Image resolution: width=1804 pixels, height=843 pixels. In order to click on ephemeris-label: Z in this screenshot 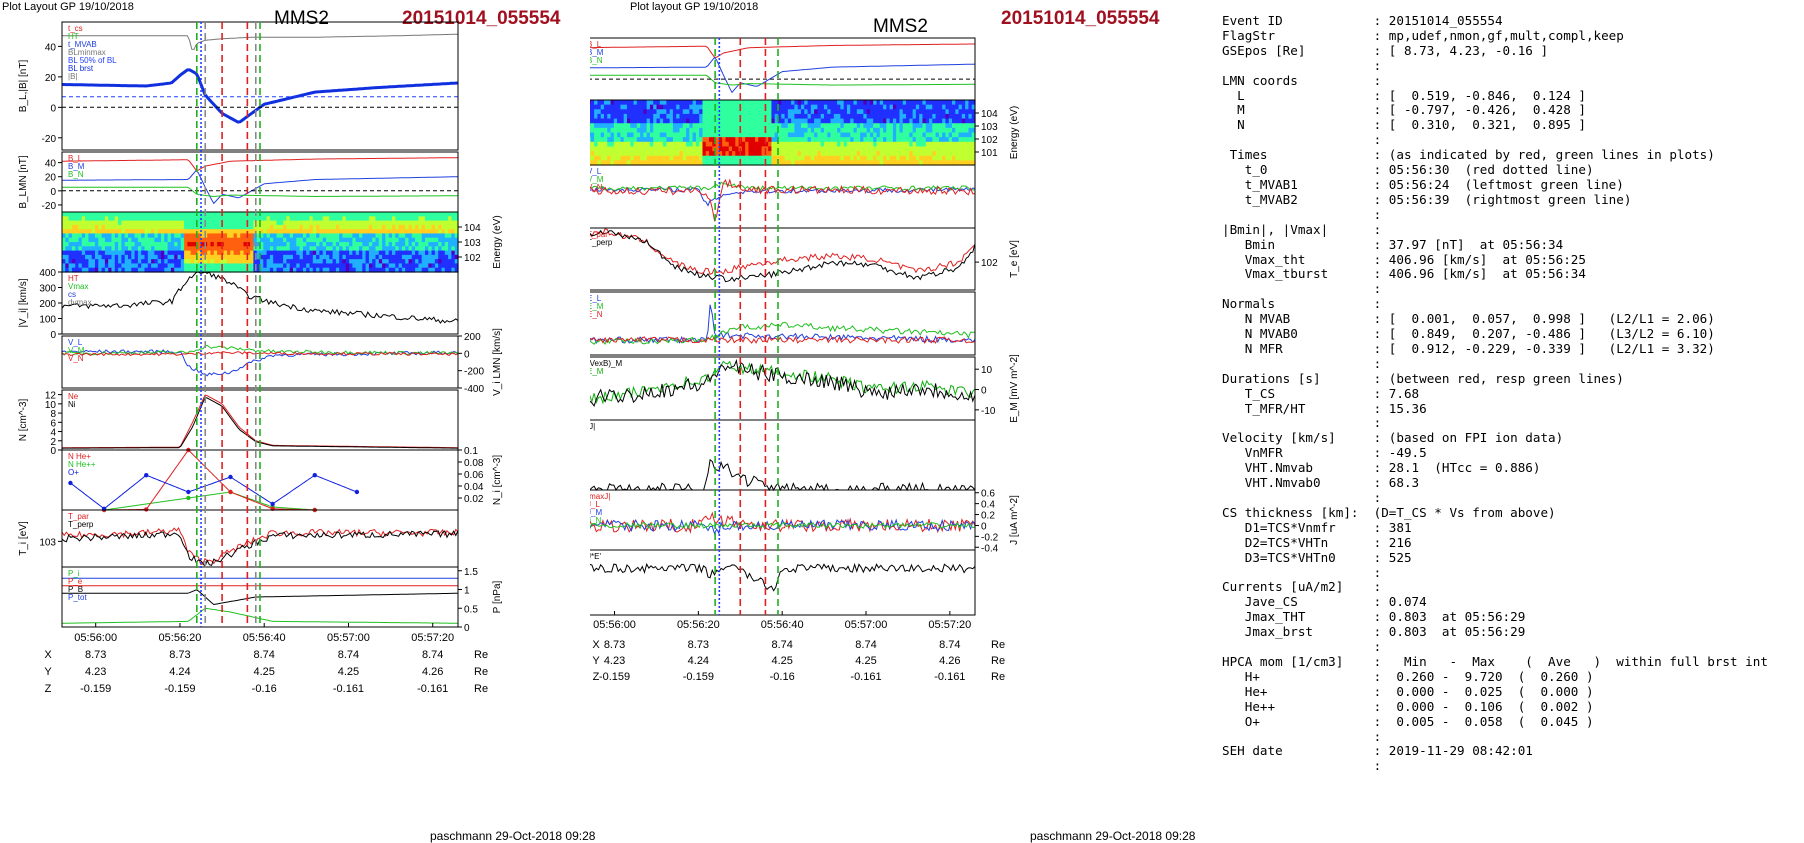, I will do `click(596, 677)`.